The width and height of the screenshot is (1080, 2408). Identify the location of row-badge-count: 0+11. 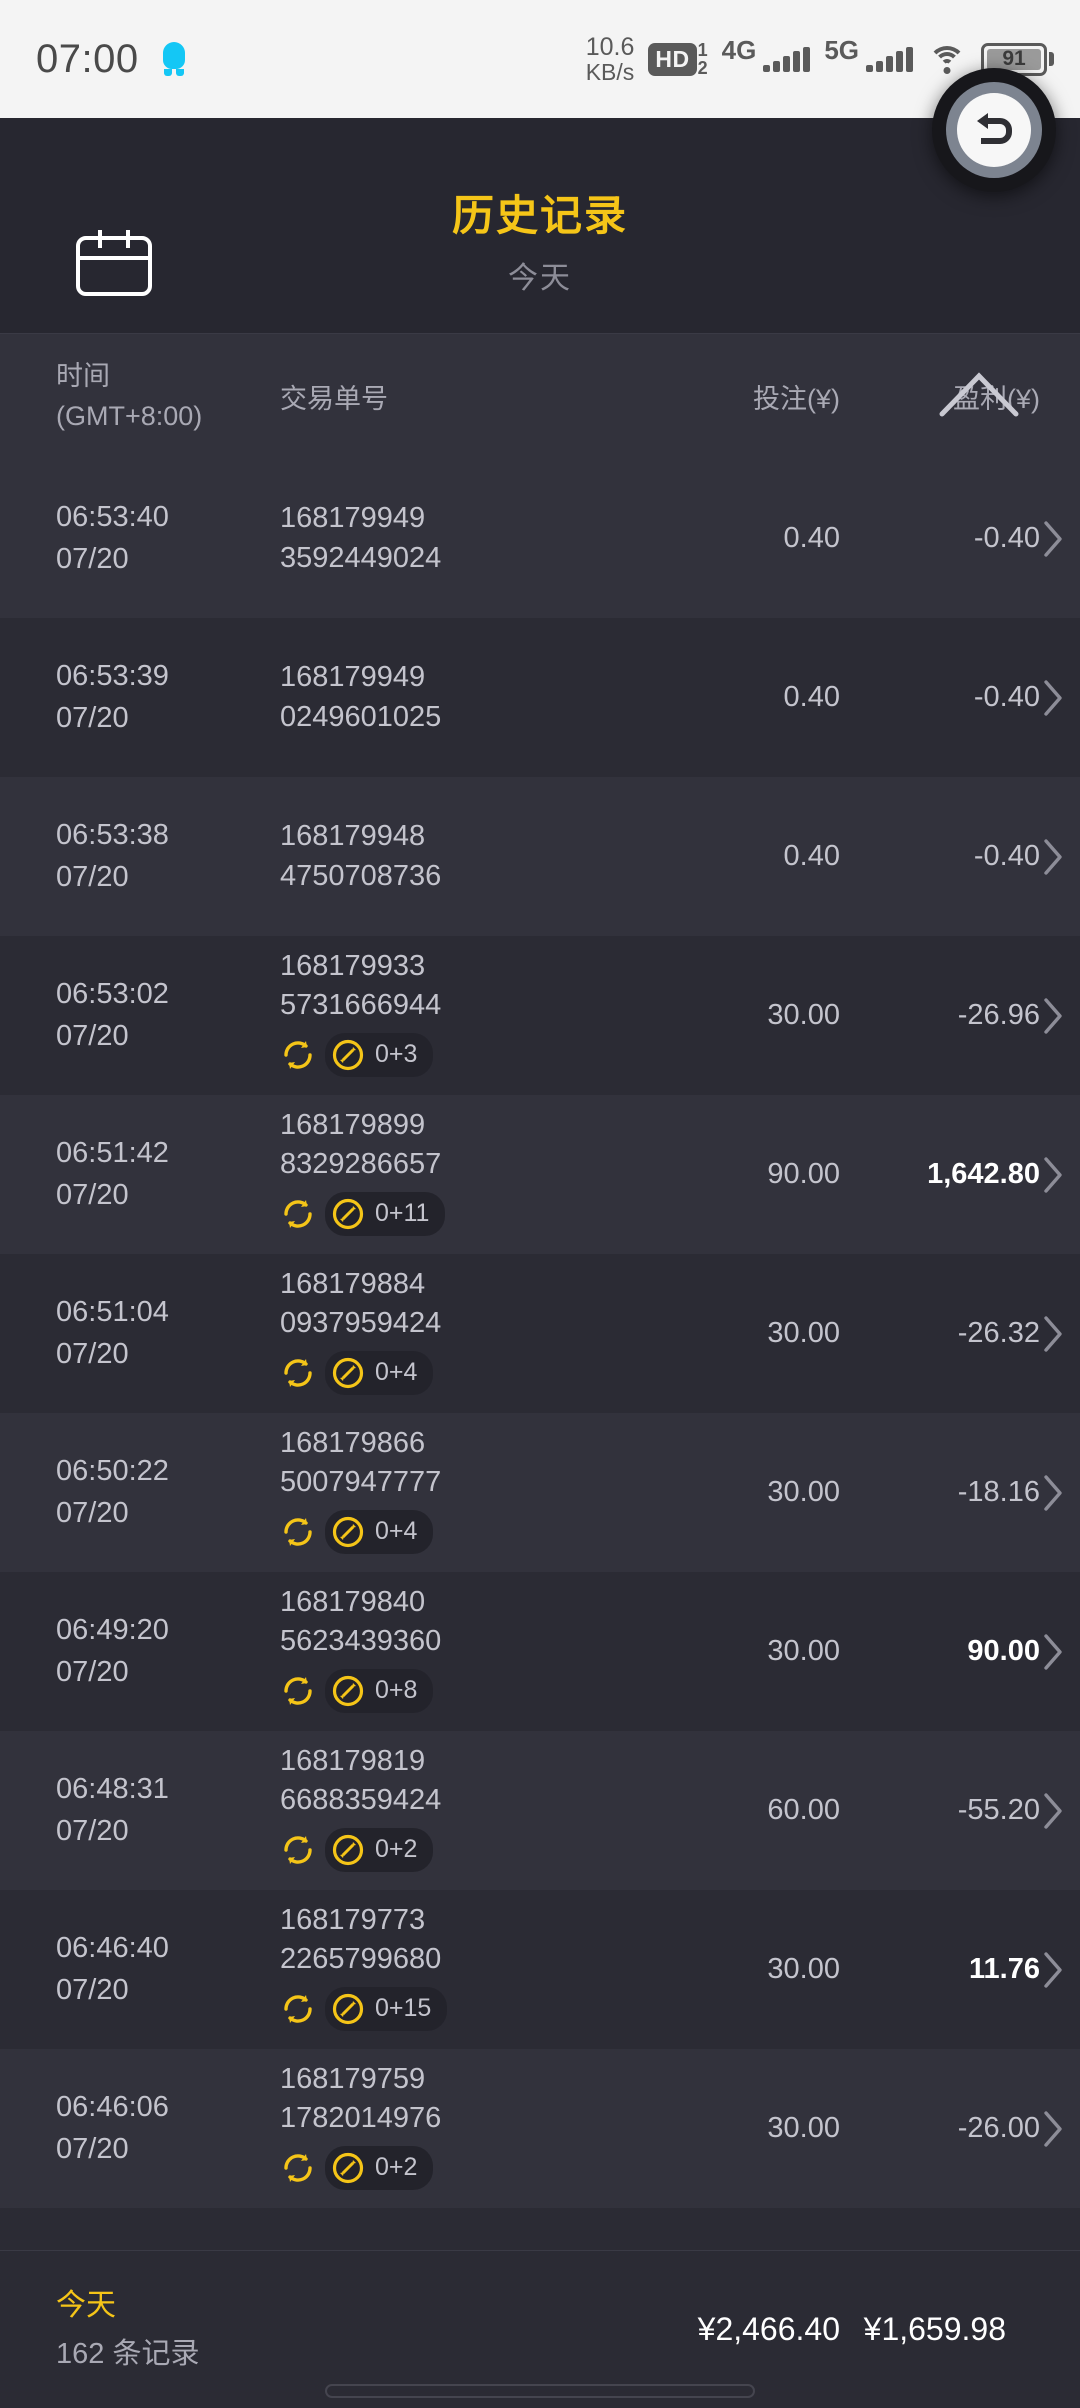
(402, 1213).